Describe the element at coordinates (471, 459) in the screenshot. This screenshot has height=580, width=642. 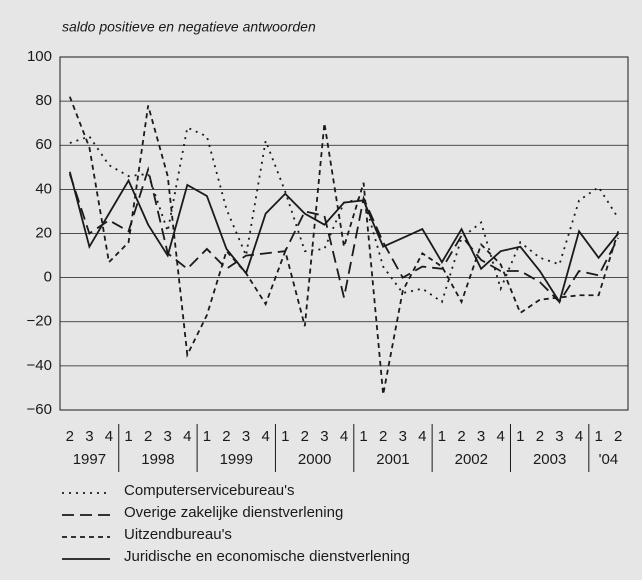
I see `year-label: 2002` at that location.